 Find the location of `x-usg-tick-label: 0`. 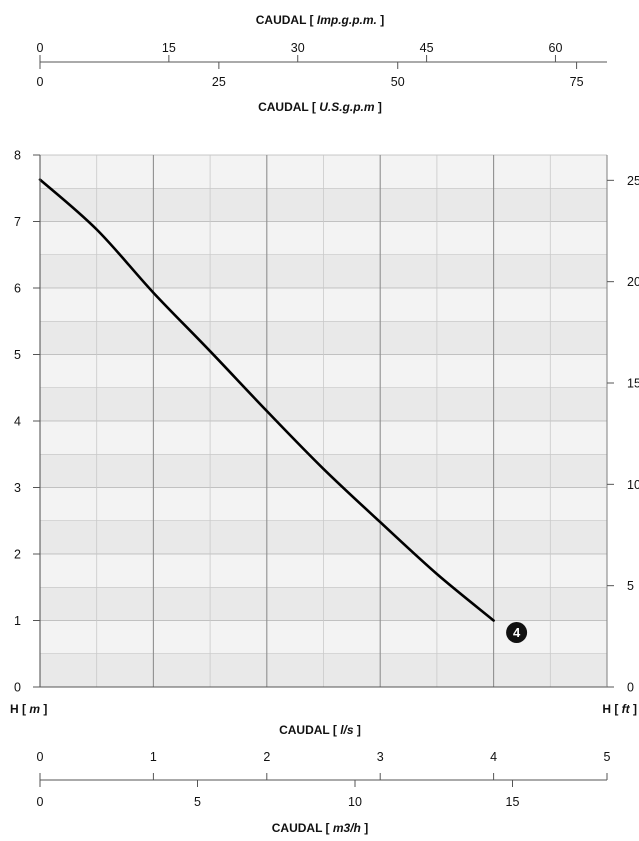

x-usg-tick-label: 0 is located at coordinates (40, 82).